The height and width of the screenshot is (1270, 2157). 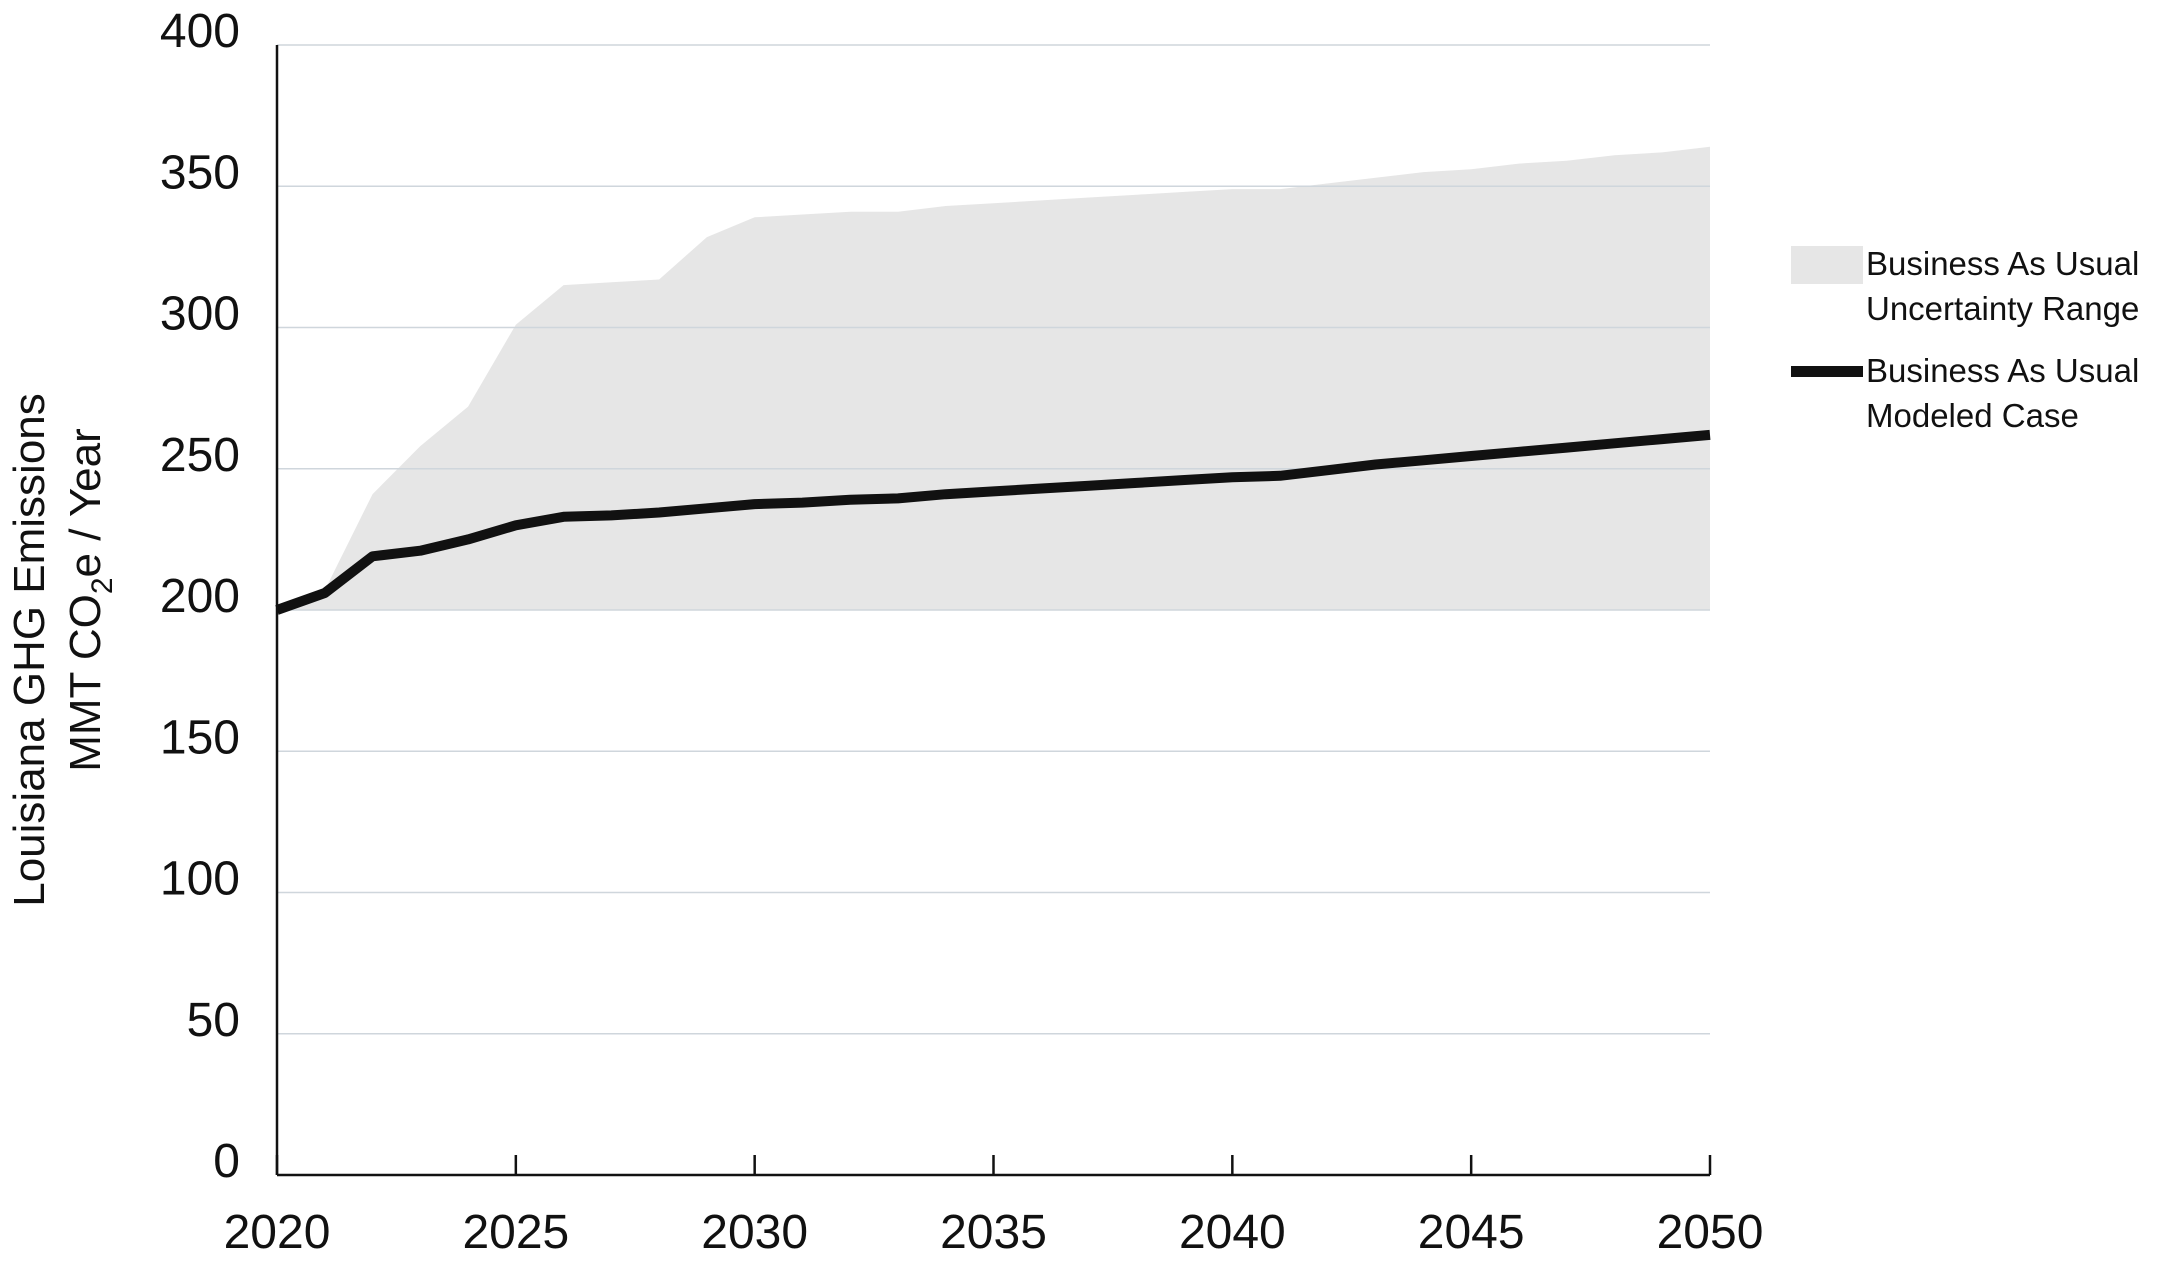 I want to click on y-tick-label-100: 100, so click(x=200, y=879).